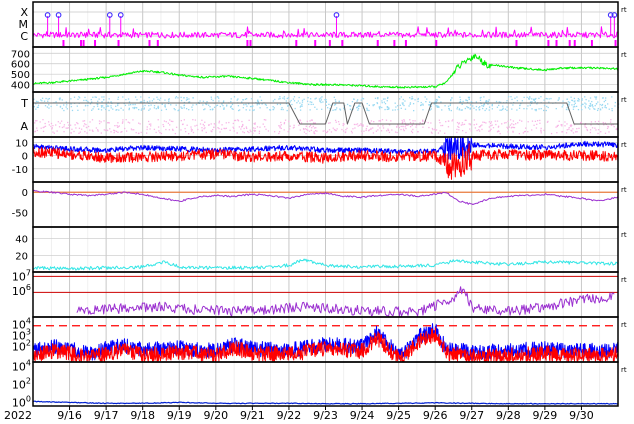 The image size is (634, 424). Describe the element at coordinates (83, 43) in the screenshot. I see `flare-event-bar` at that location.